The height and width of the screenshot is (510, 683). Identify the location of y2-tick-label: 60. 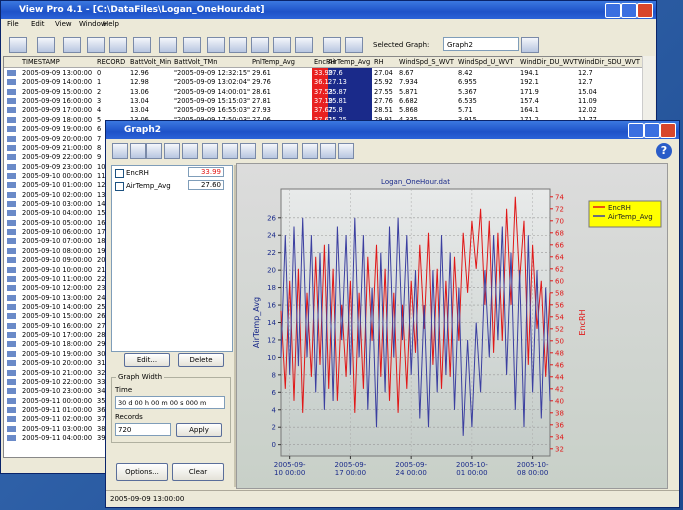
(559, 281).